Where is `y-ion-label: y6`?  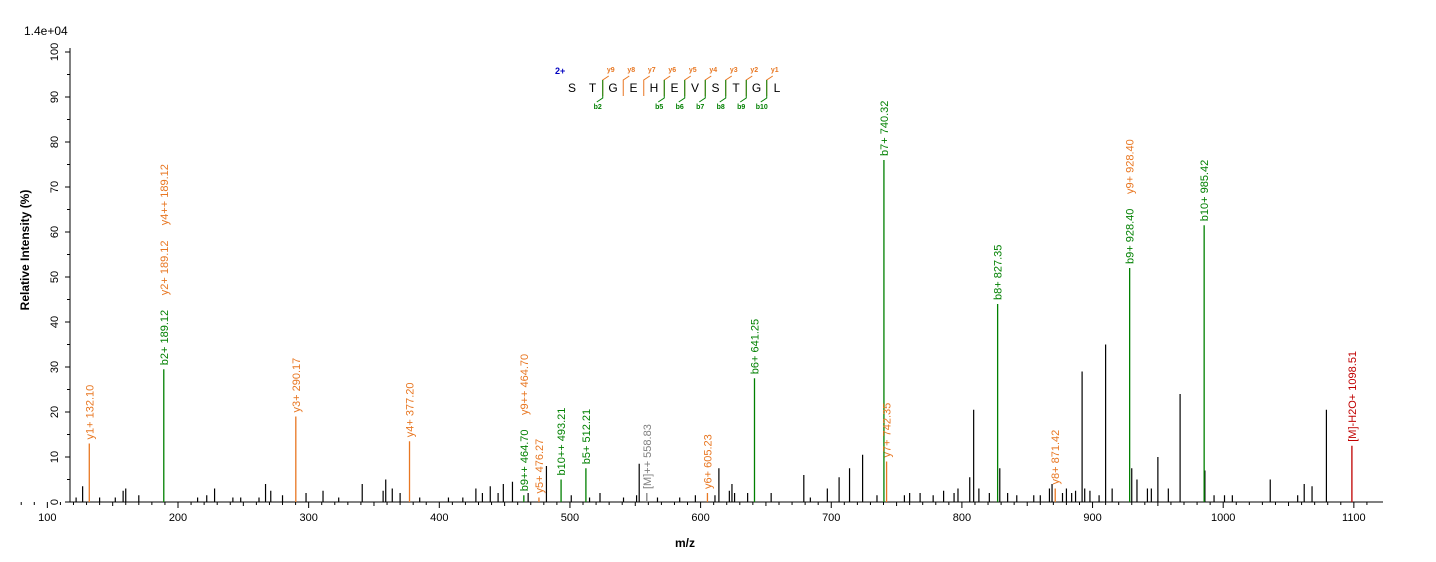
y-ion-label: y6 is located at coordinates (672, 70).